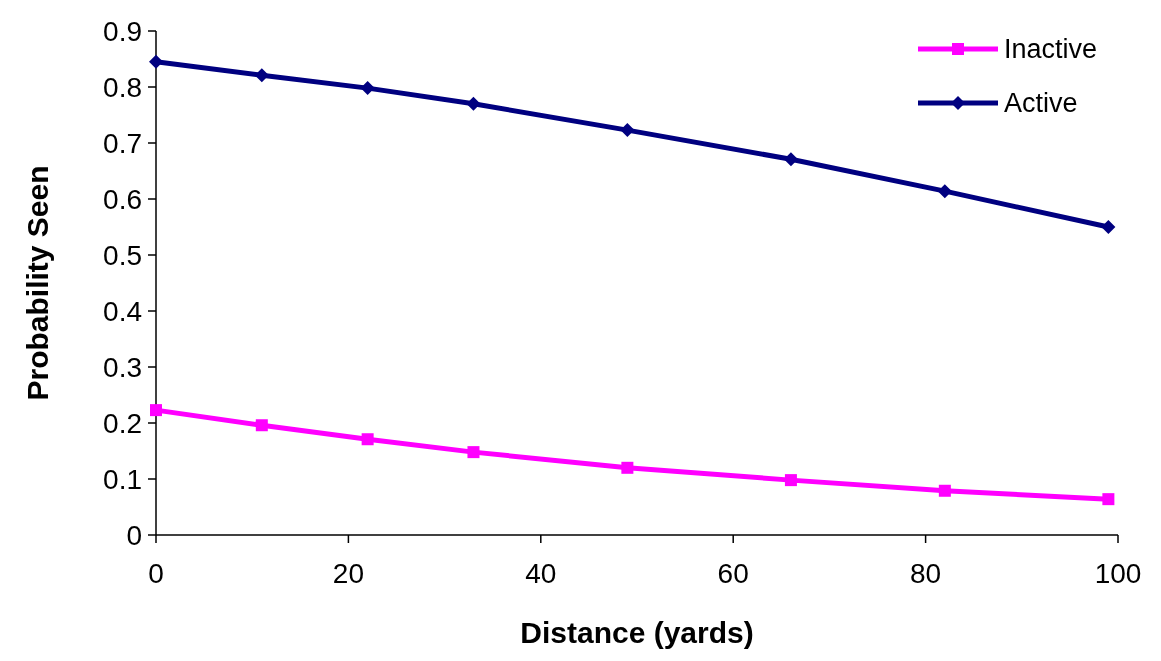  I want to click on y-tick-label: 0, so click(134, 535).